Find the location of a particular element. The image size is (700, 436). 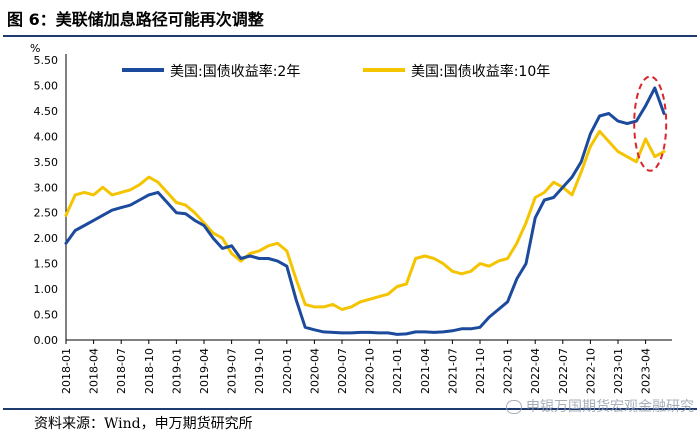

x-tick-label: 2023-01 is located at coordinates (618, 371).